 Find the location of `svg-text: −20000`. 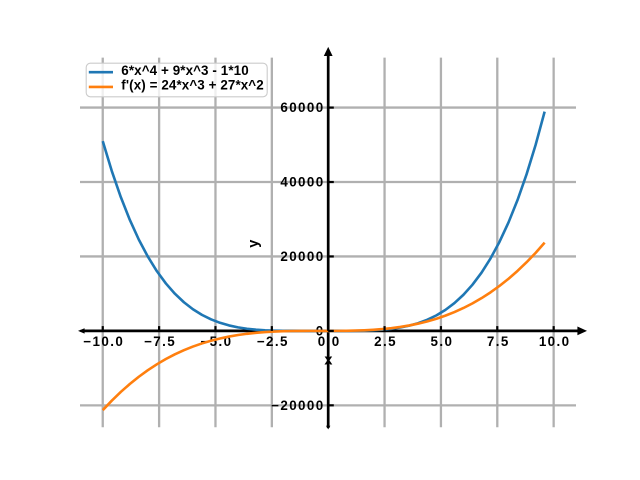

svg-text: −20000 is located at coordinates (297, 405).